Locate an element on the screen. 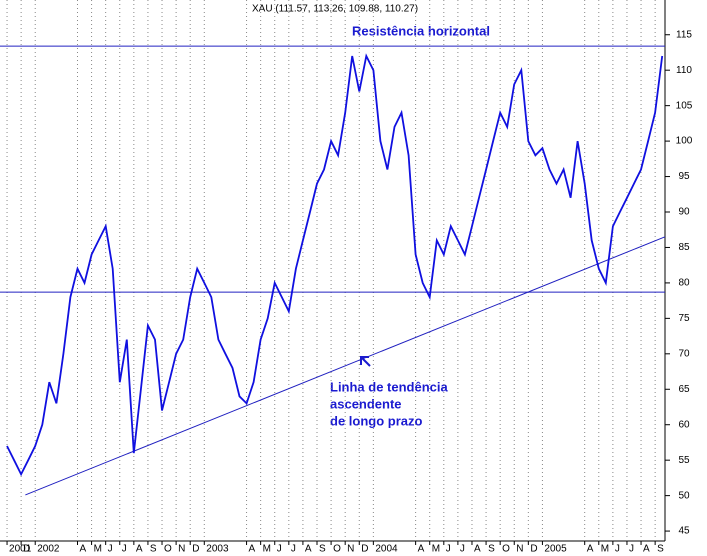 The width and height of the screenshot is (707, 556). y-tick-label: 115 is located at coordinates (684, 34).